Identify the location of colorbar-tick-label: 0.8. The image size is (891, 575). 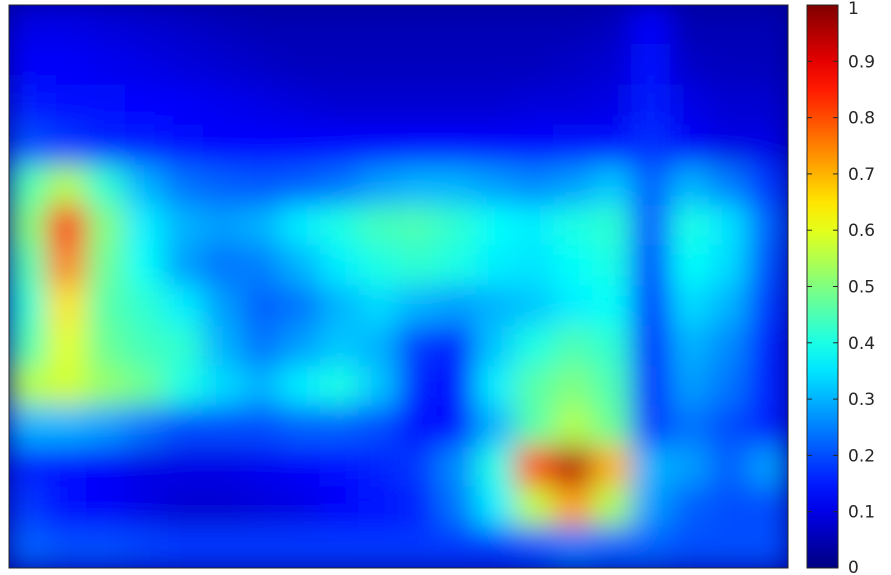
(861, 119).